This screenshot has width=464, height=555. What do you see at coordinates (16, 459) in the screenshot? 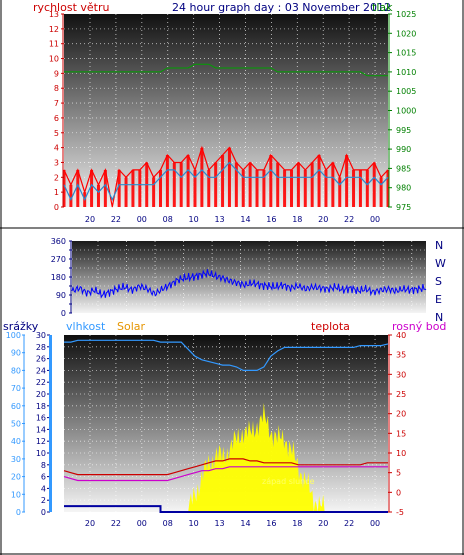
I see `humidity-tick-label: 30` at bounding box center [16, 459].